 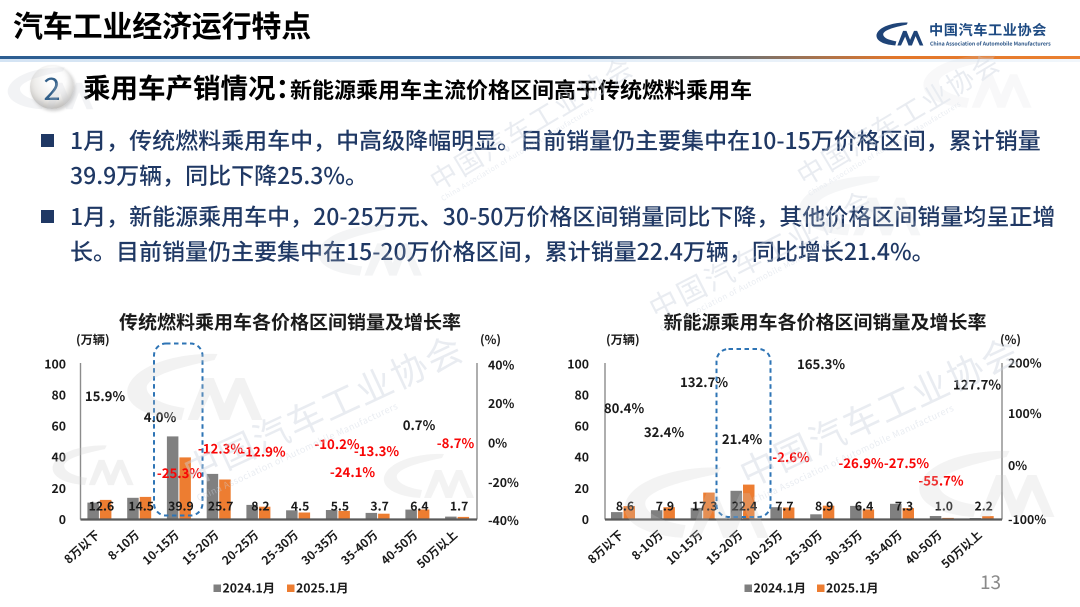 I want to click on svg-text: 新能源乘用车各价格区间销量及增长率, so click(x=824, y=321).